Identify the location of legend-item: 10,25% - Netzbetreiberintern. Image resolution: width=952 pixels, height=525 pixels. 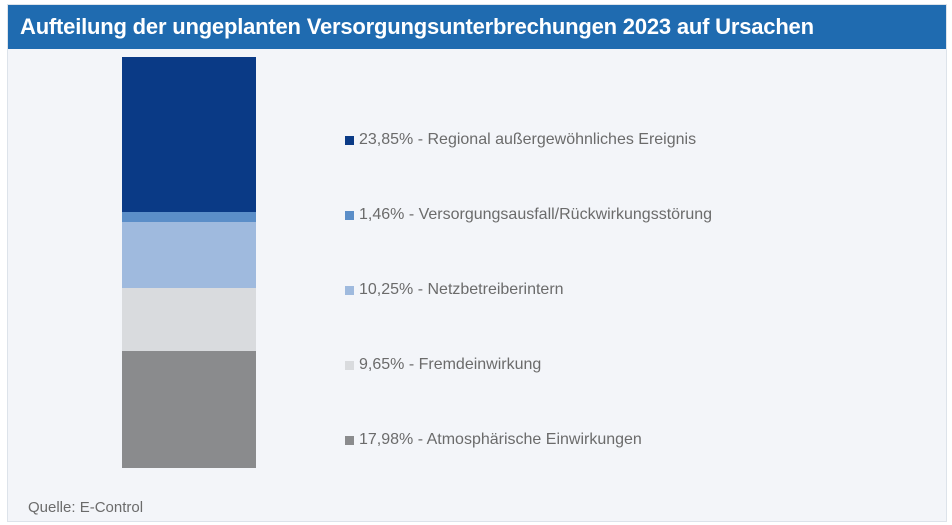
(454, 290).